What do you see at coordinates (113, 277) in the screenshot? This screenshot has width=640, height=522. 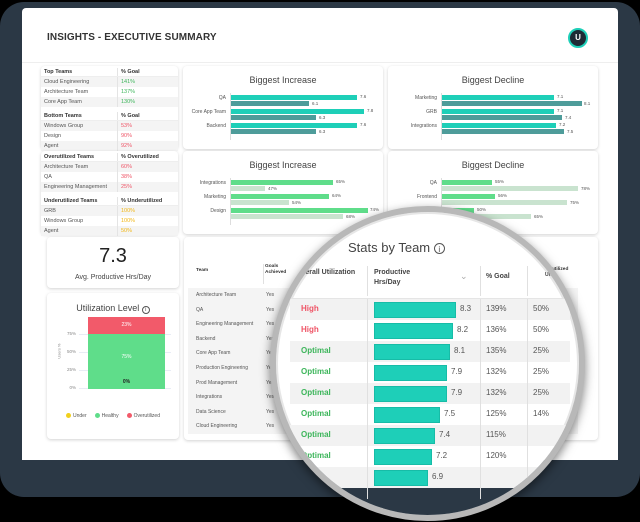 I see `kpi-label: Avg. Productive Hrs/Day` at bounding box center [113, 277].